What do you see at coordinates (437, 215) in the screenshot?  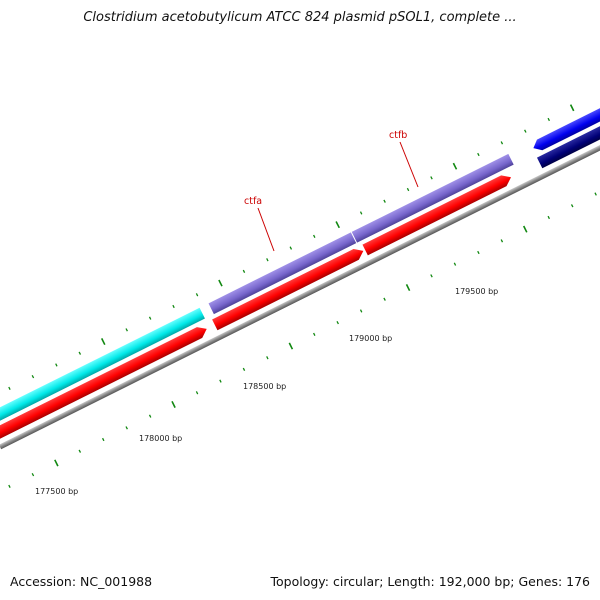 I see `cds-arrow-ctfb` at bounding box center [437, 215].